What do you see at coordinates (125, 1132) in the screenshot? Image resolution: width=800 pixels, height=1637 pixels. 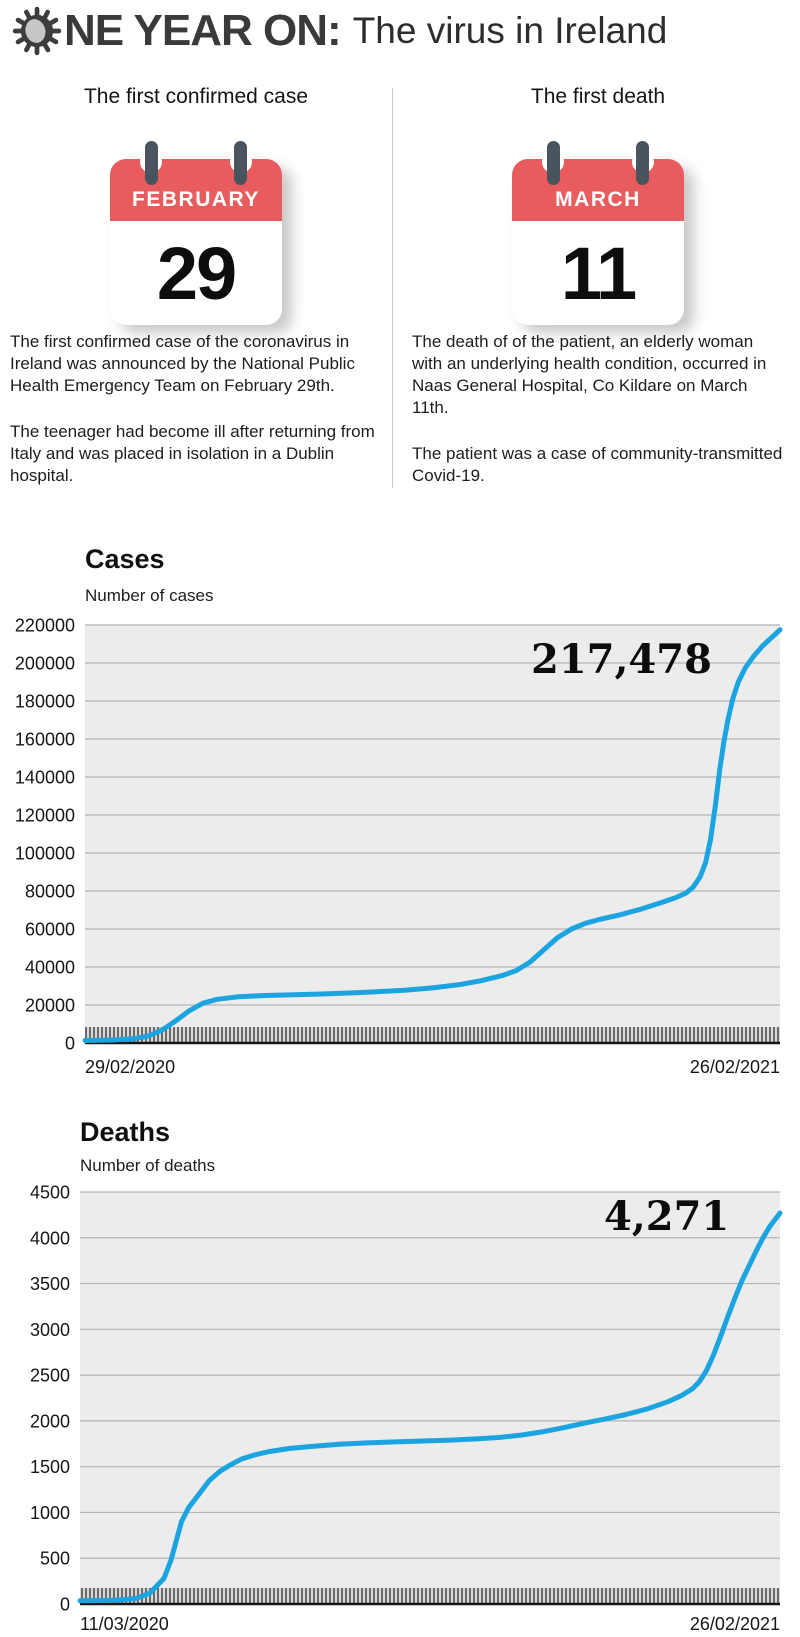 I see `deaths-chart-title: Deaths` at bounding box center [125, 1132].